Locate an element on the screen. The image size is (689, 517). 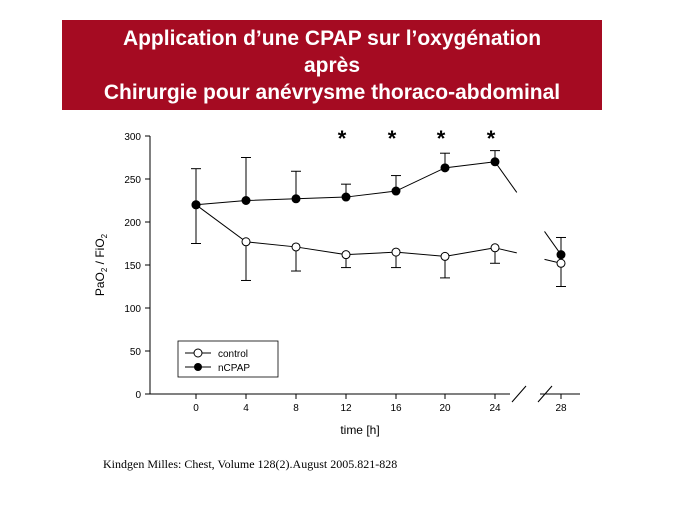
legend-box is located at coordinates (228, 359).